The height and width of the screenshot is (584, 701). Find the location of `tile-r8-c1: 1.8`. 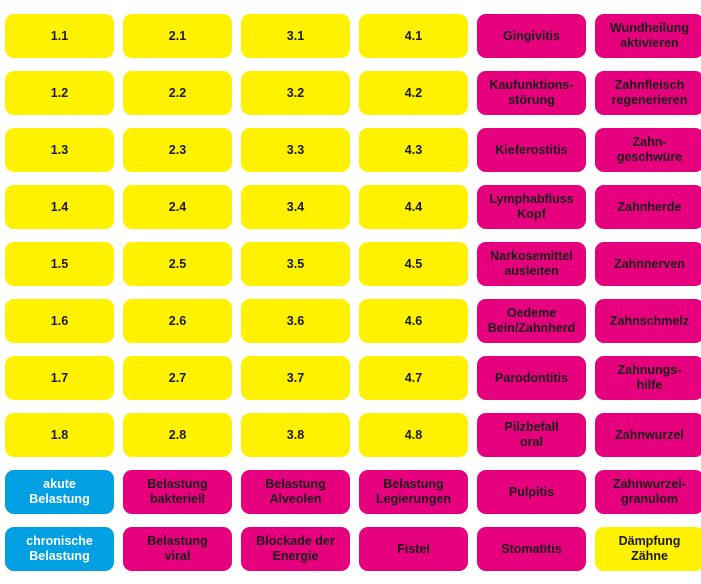

tile-r8-c1: 1.8 is located at coordinates (59, 435).